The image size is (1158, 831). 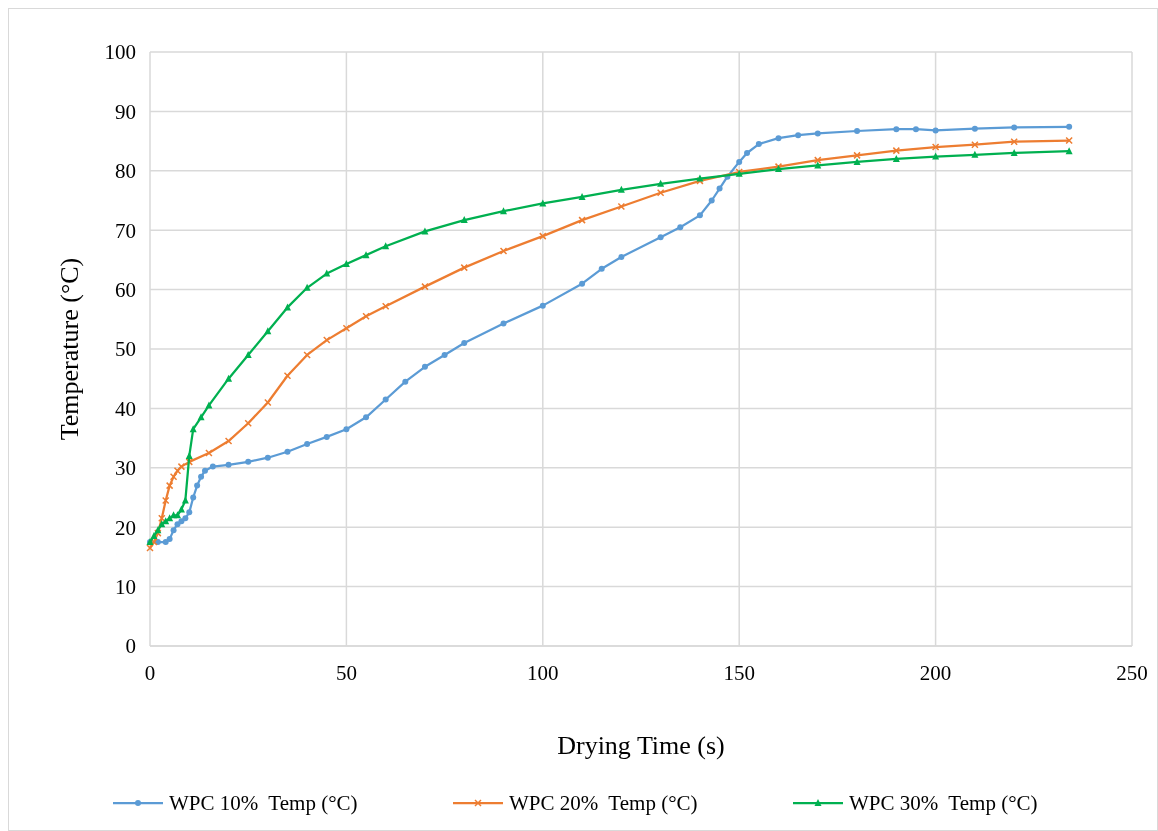 What do you see at coordinates (120, 52) in the screenshot?
I see `y-tick-label: 100` at bounding box center [120, 52].